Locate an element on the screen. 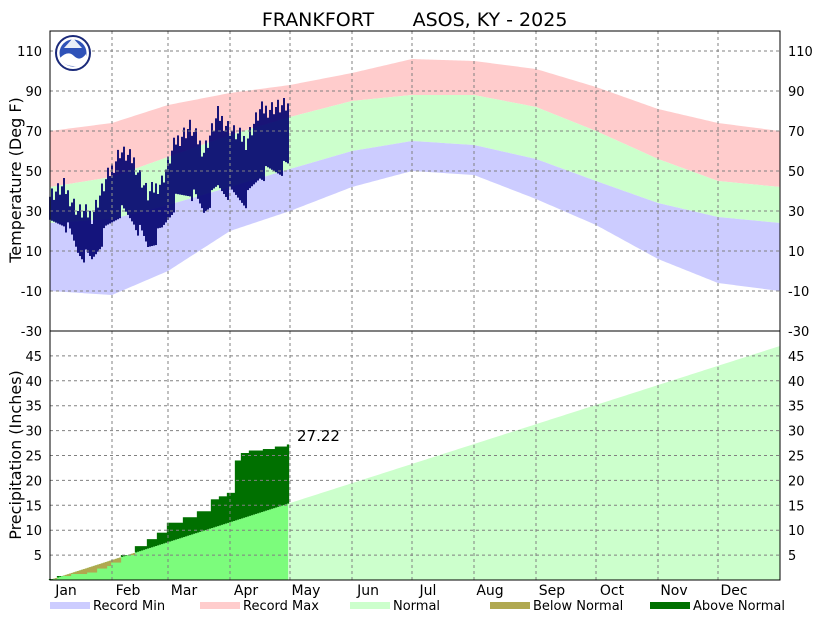 Image resolution: width=830 pixels, height=624 pixels. month-tick-label: Dec is located at coordinates (733, 591).